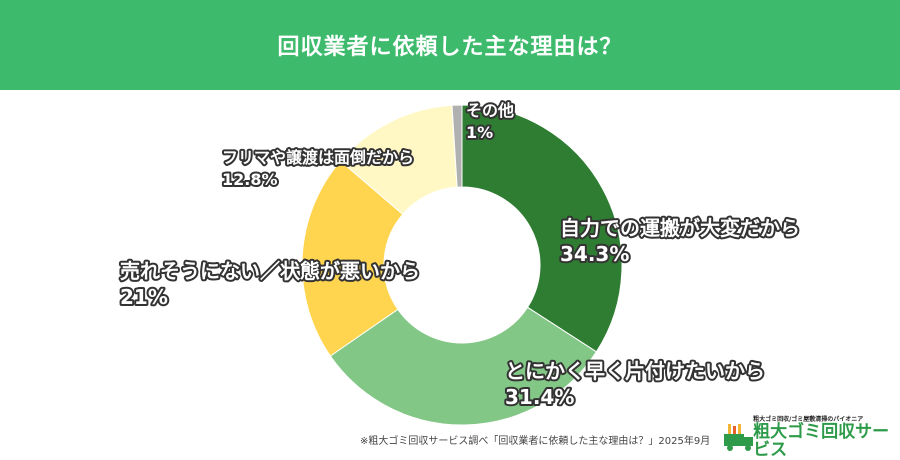 This screenshot has height=460, width=900. Describe the element at coordinates (821, 441) in the screenshot. I see `logo-name: 粗大ゴミ回収サービス` at that location.